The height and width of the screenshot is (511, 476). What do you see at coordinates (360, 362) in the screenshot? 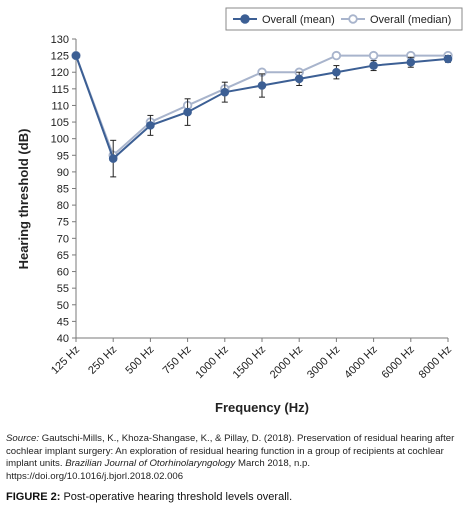
I see `x-tick-label: 4000 Hz` at bounding box center [360, 362].